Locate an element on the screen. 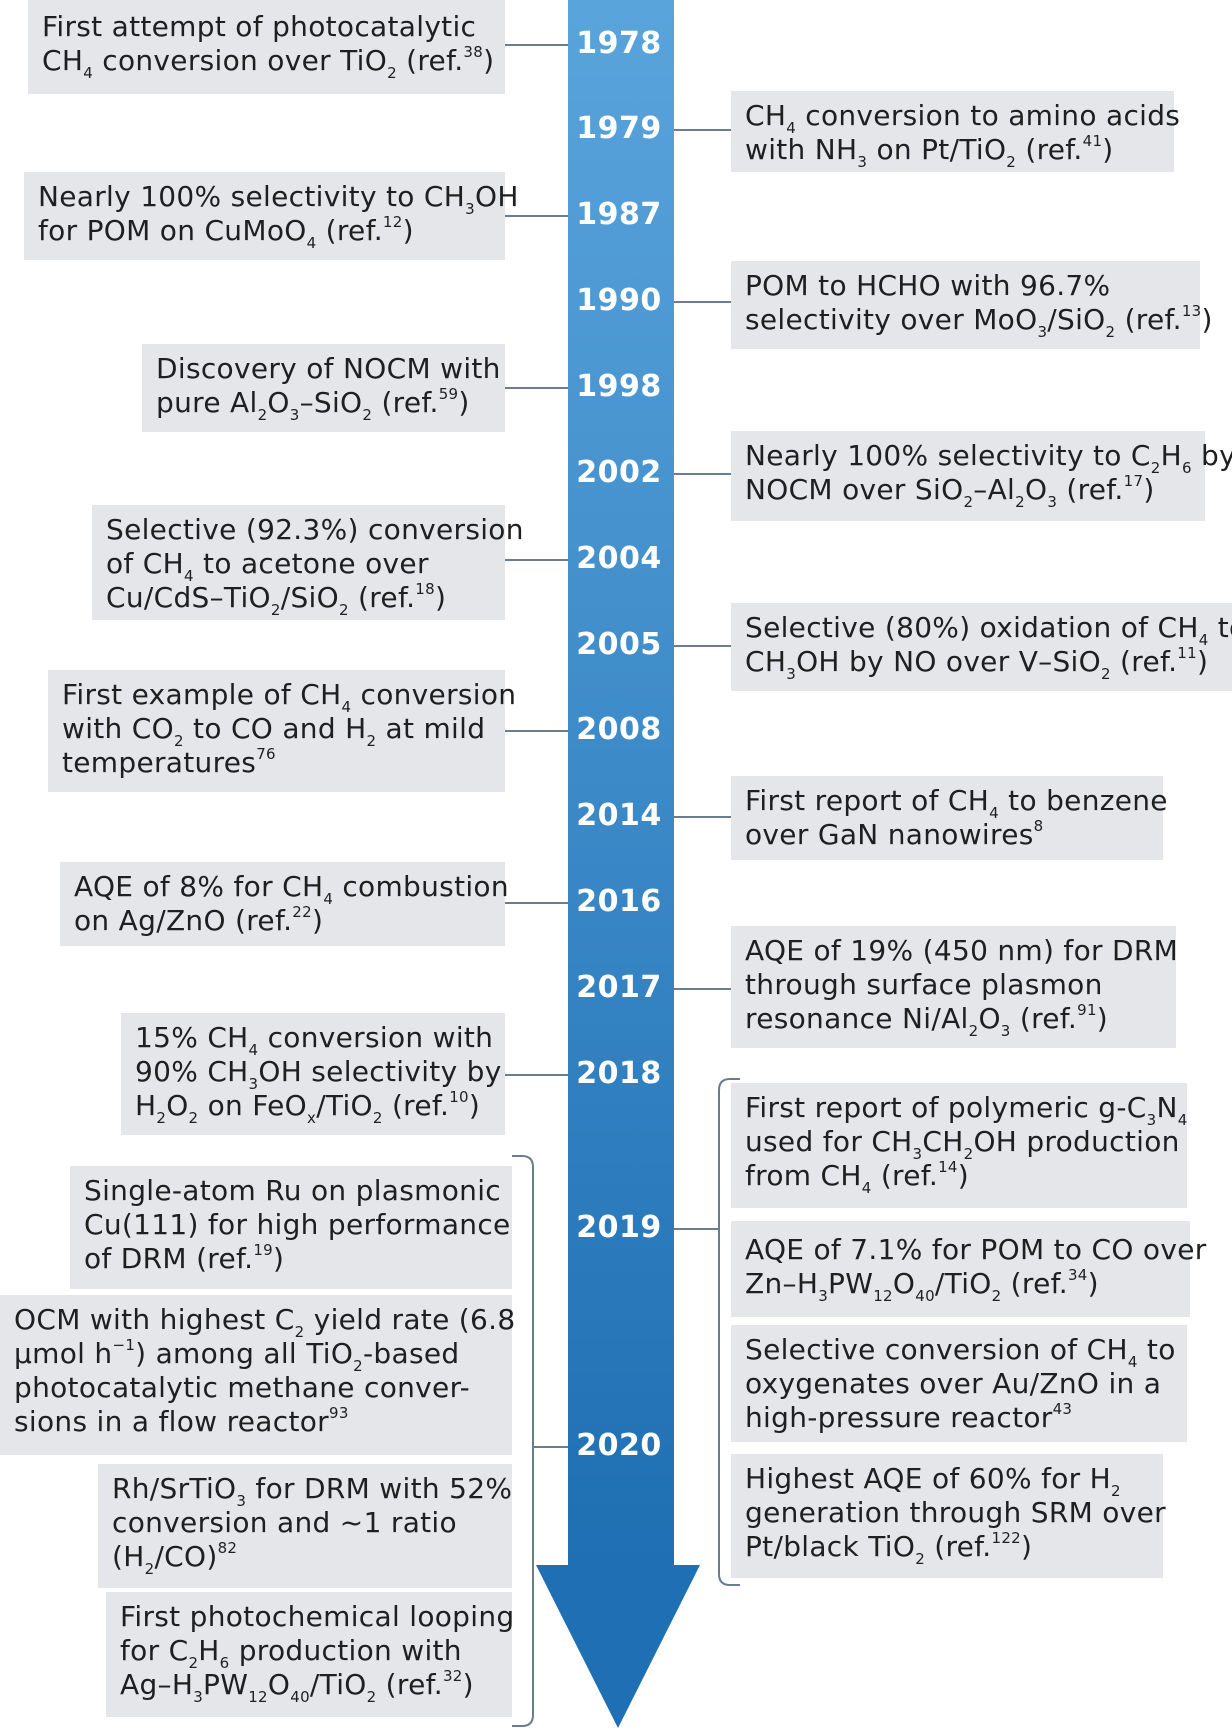 The image size is (1232, 1732). event-text-line: sions in a flow reactor93 is located at coordinates (256, 1422).